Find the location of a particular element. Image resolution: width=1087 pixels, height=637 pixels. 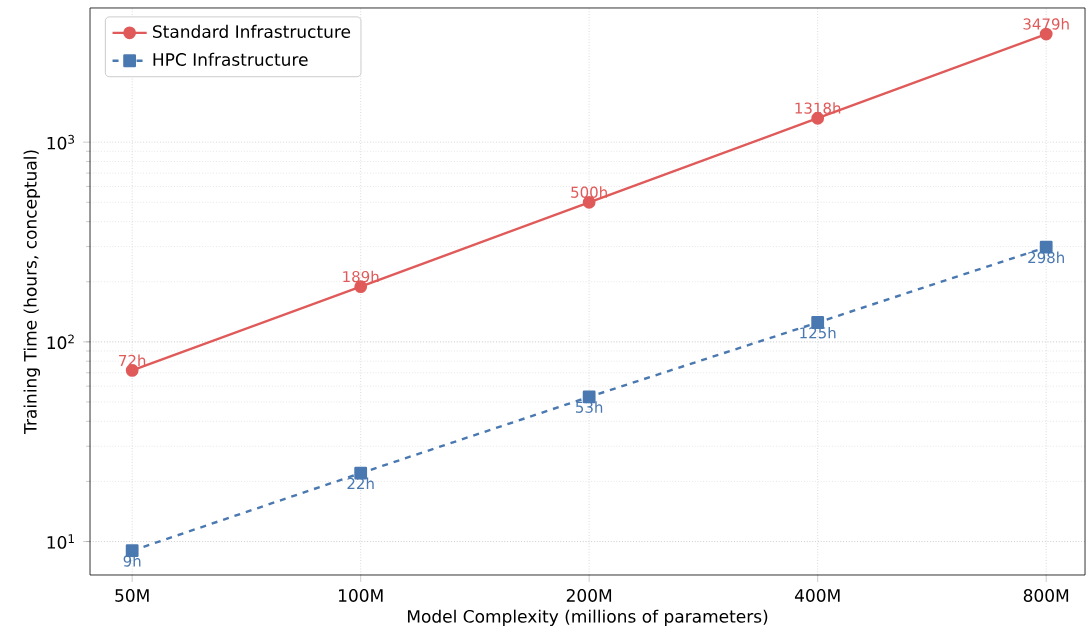

x-axis-title: Model Complexity (millions of parameters) is located at coordinates (587, 618).